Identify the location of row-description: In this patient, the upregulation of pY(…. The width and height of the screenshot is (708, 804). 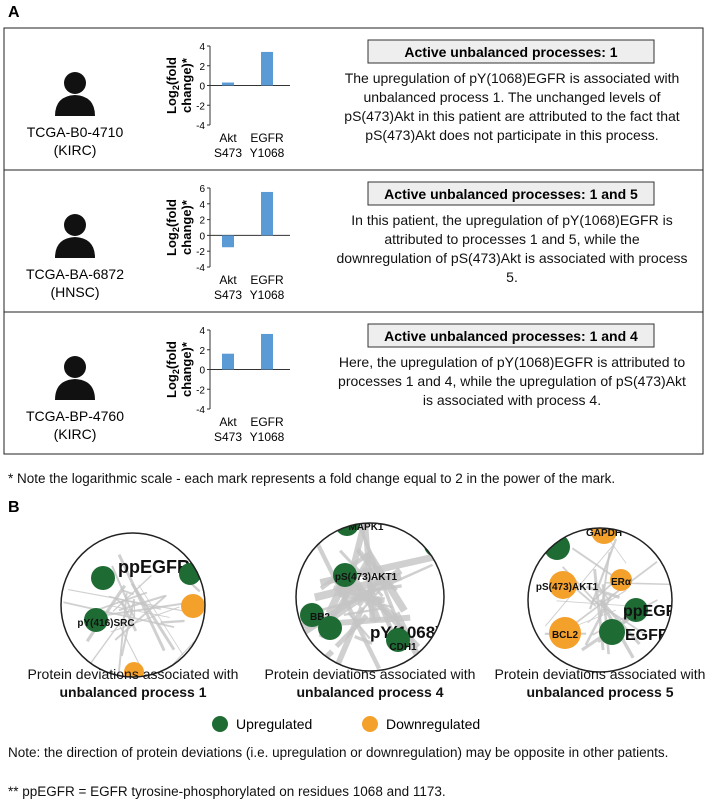
(512, 248).